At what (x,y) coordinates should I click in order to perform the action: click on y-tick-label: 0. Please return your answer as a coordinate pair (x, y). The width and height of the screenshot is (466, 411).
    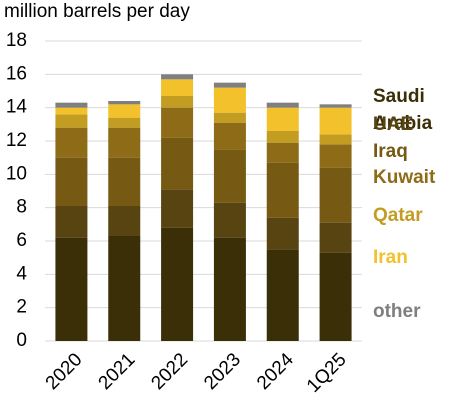
    Looking at the image, I should click on (21, 340).